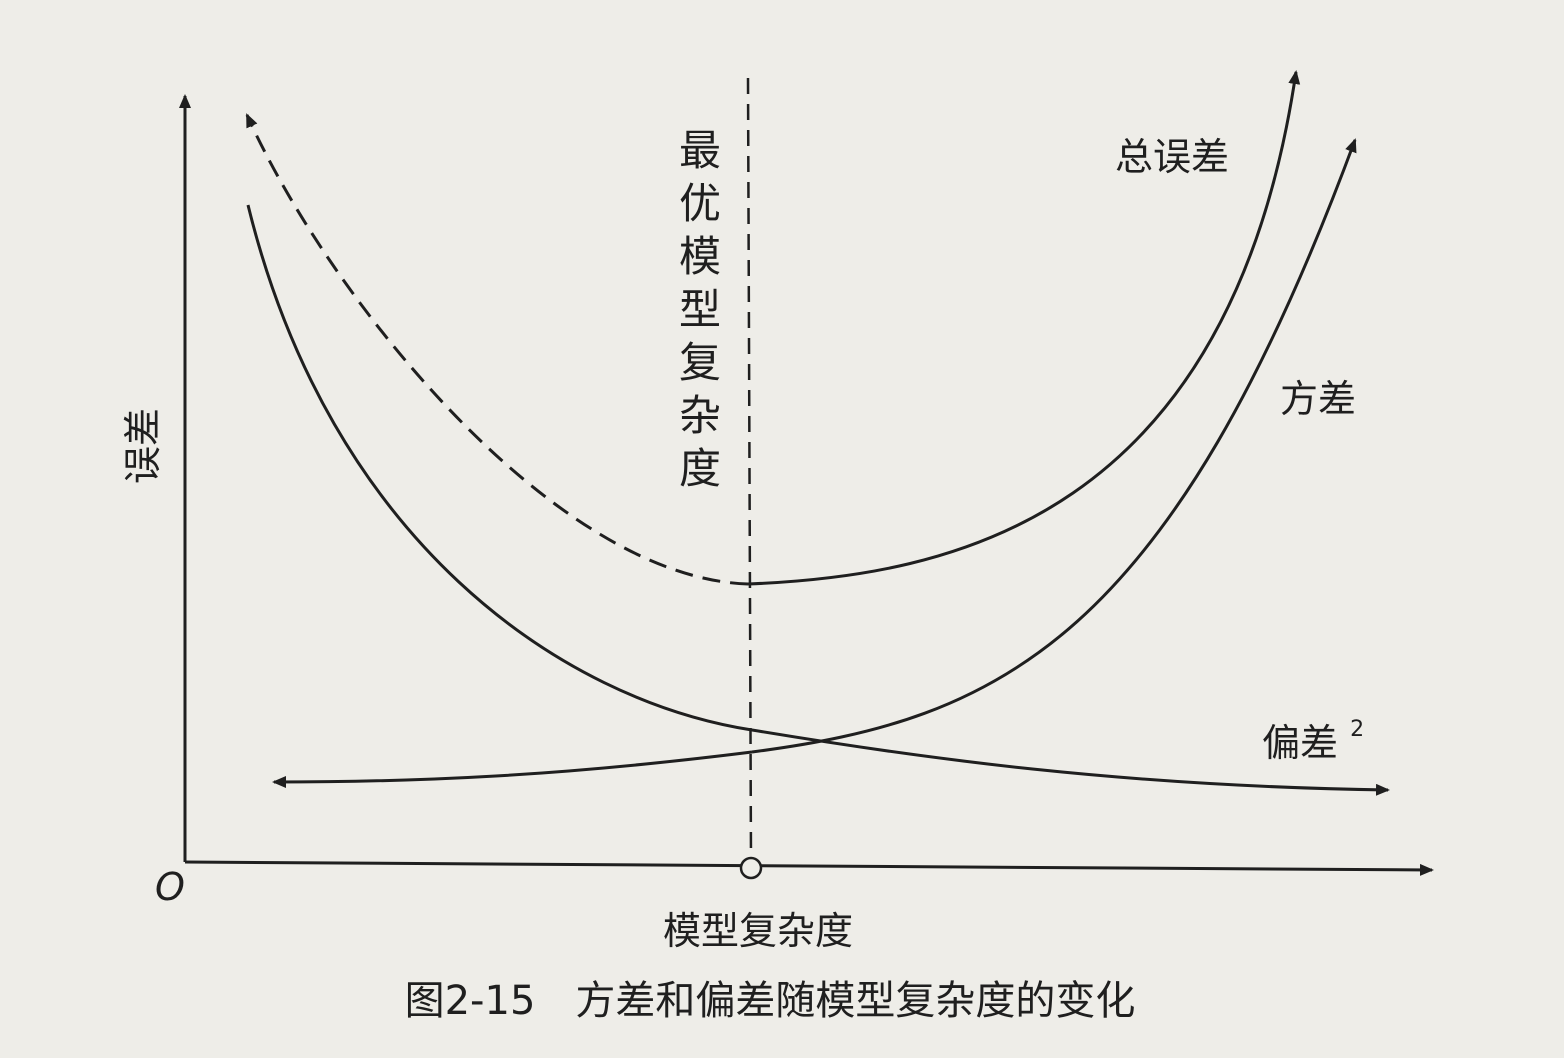  What do you see at coordinates (700, 415) in the screenshot?
I see `optimal-label-char: 杂` at bounding box center [700, 415].